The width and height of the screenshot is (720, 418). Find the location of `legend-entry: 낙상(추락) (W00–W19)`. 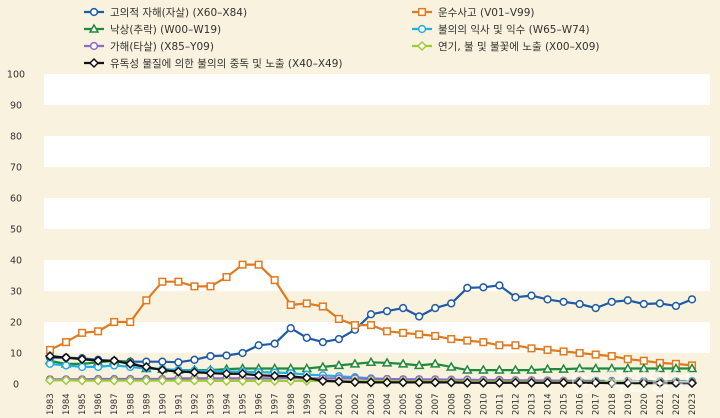

legend-entry: 낙상(추락) (W00–W19) is located at coordinates (152, 29).